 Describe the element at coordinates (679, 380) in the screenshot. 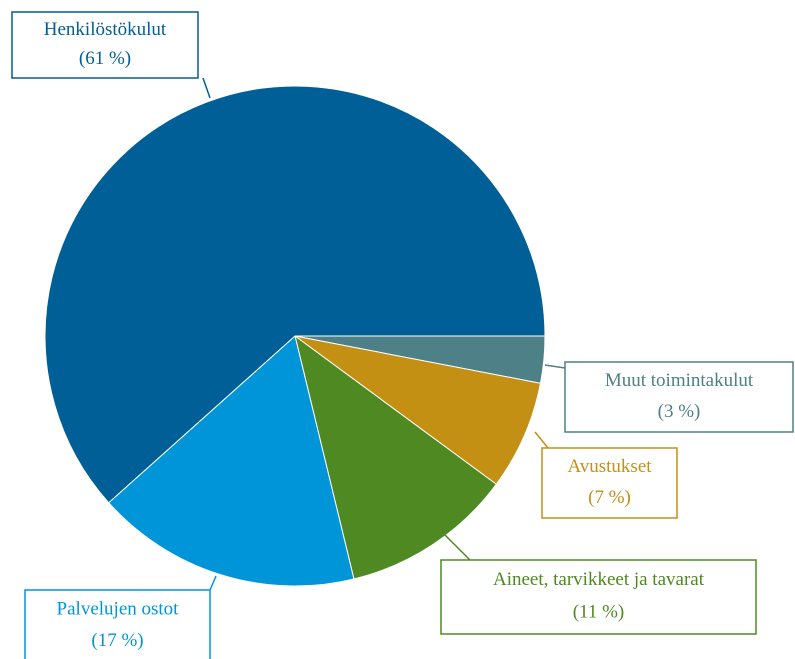

I see `slice-label: Muut toimintakulut` at that location.